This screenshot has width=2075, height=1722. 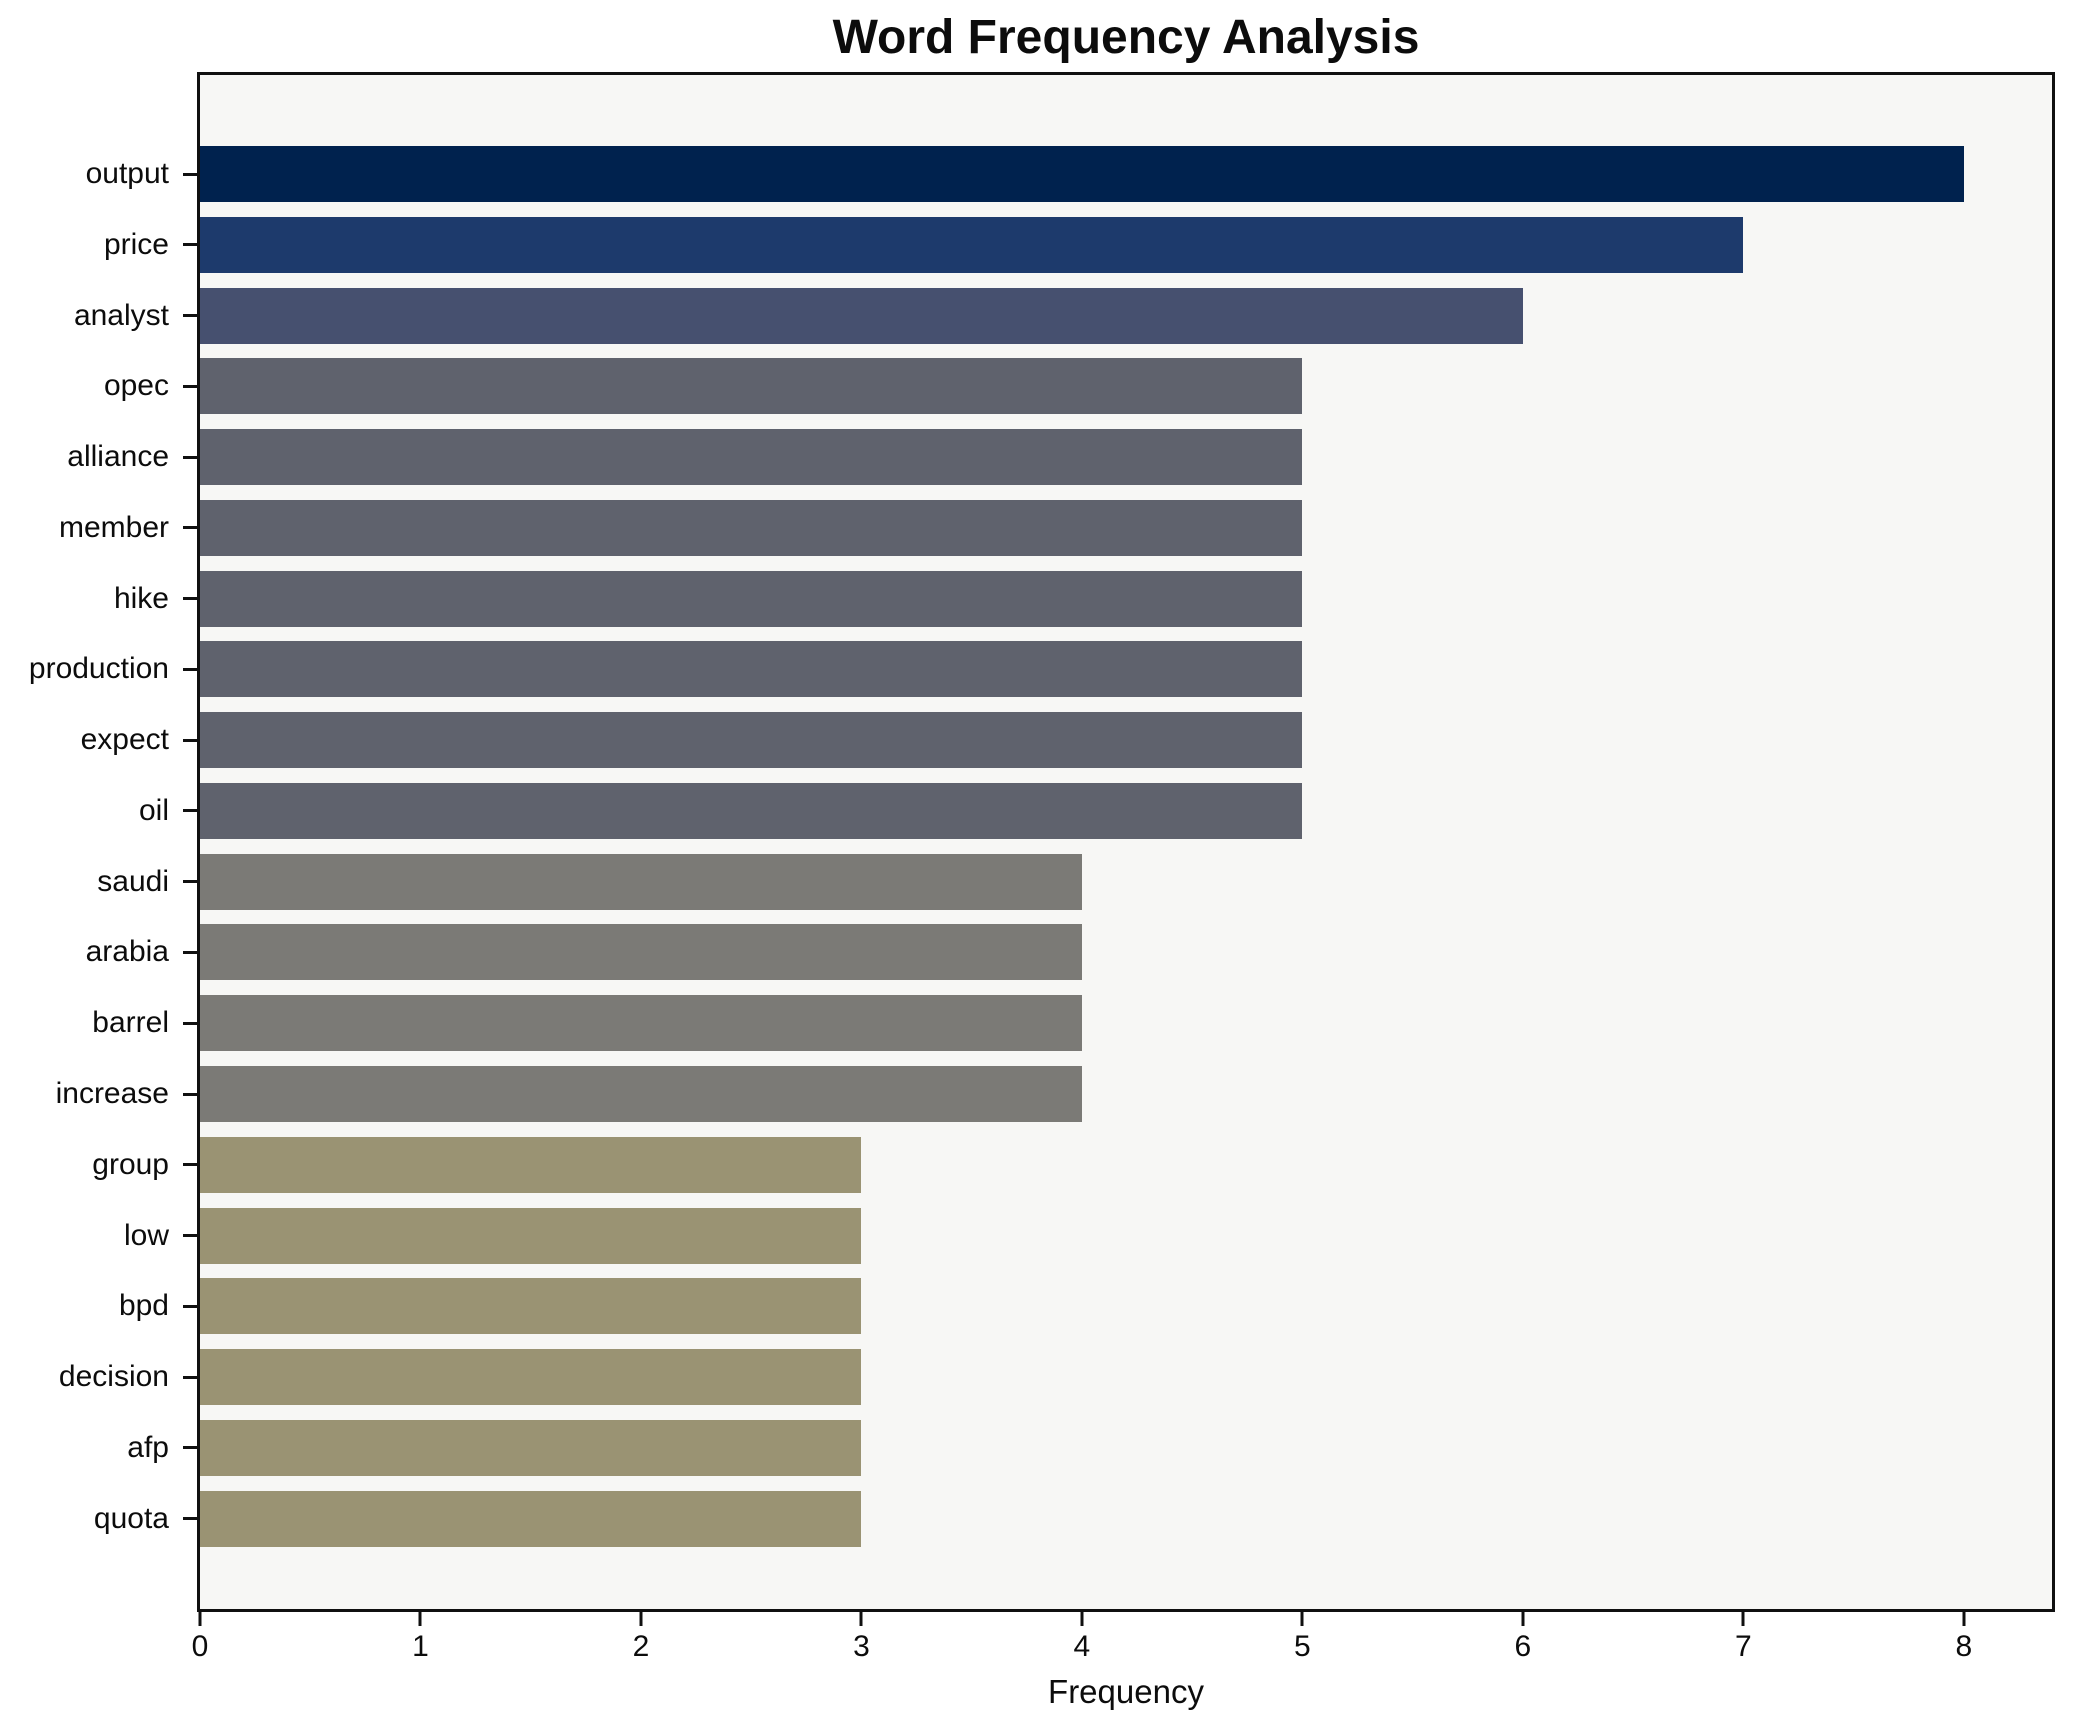 I want to click on y-tick-label-arabia: arabia, so click(x=127, y=952).